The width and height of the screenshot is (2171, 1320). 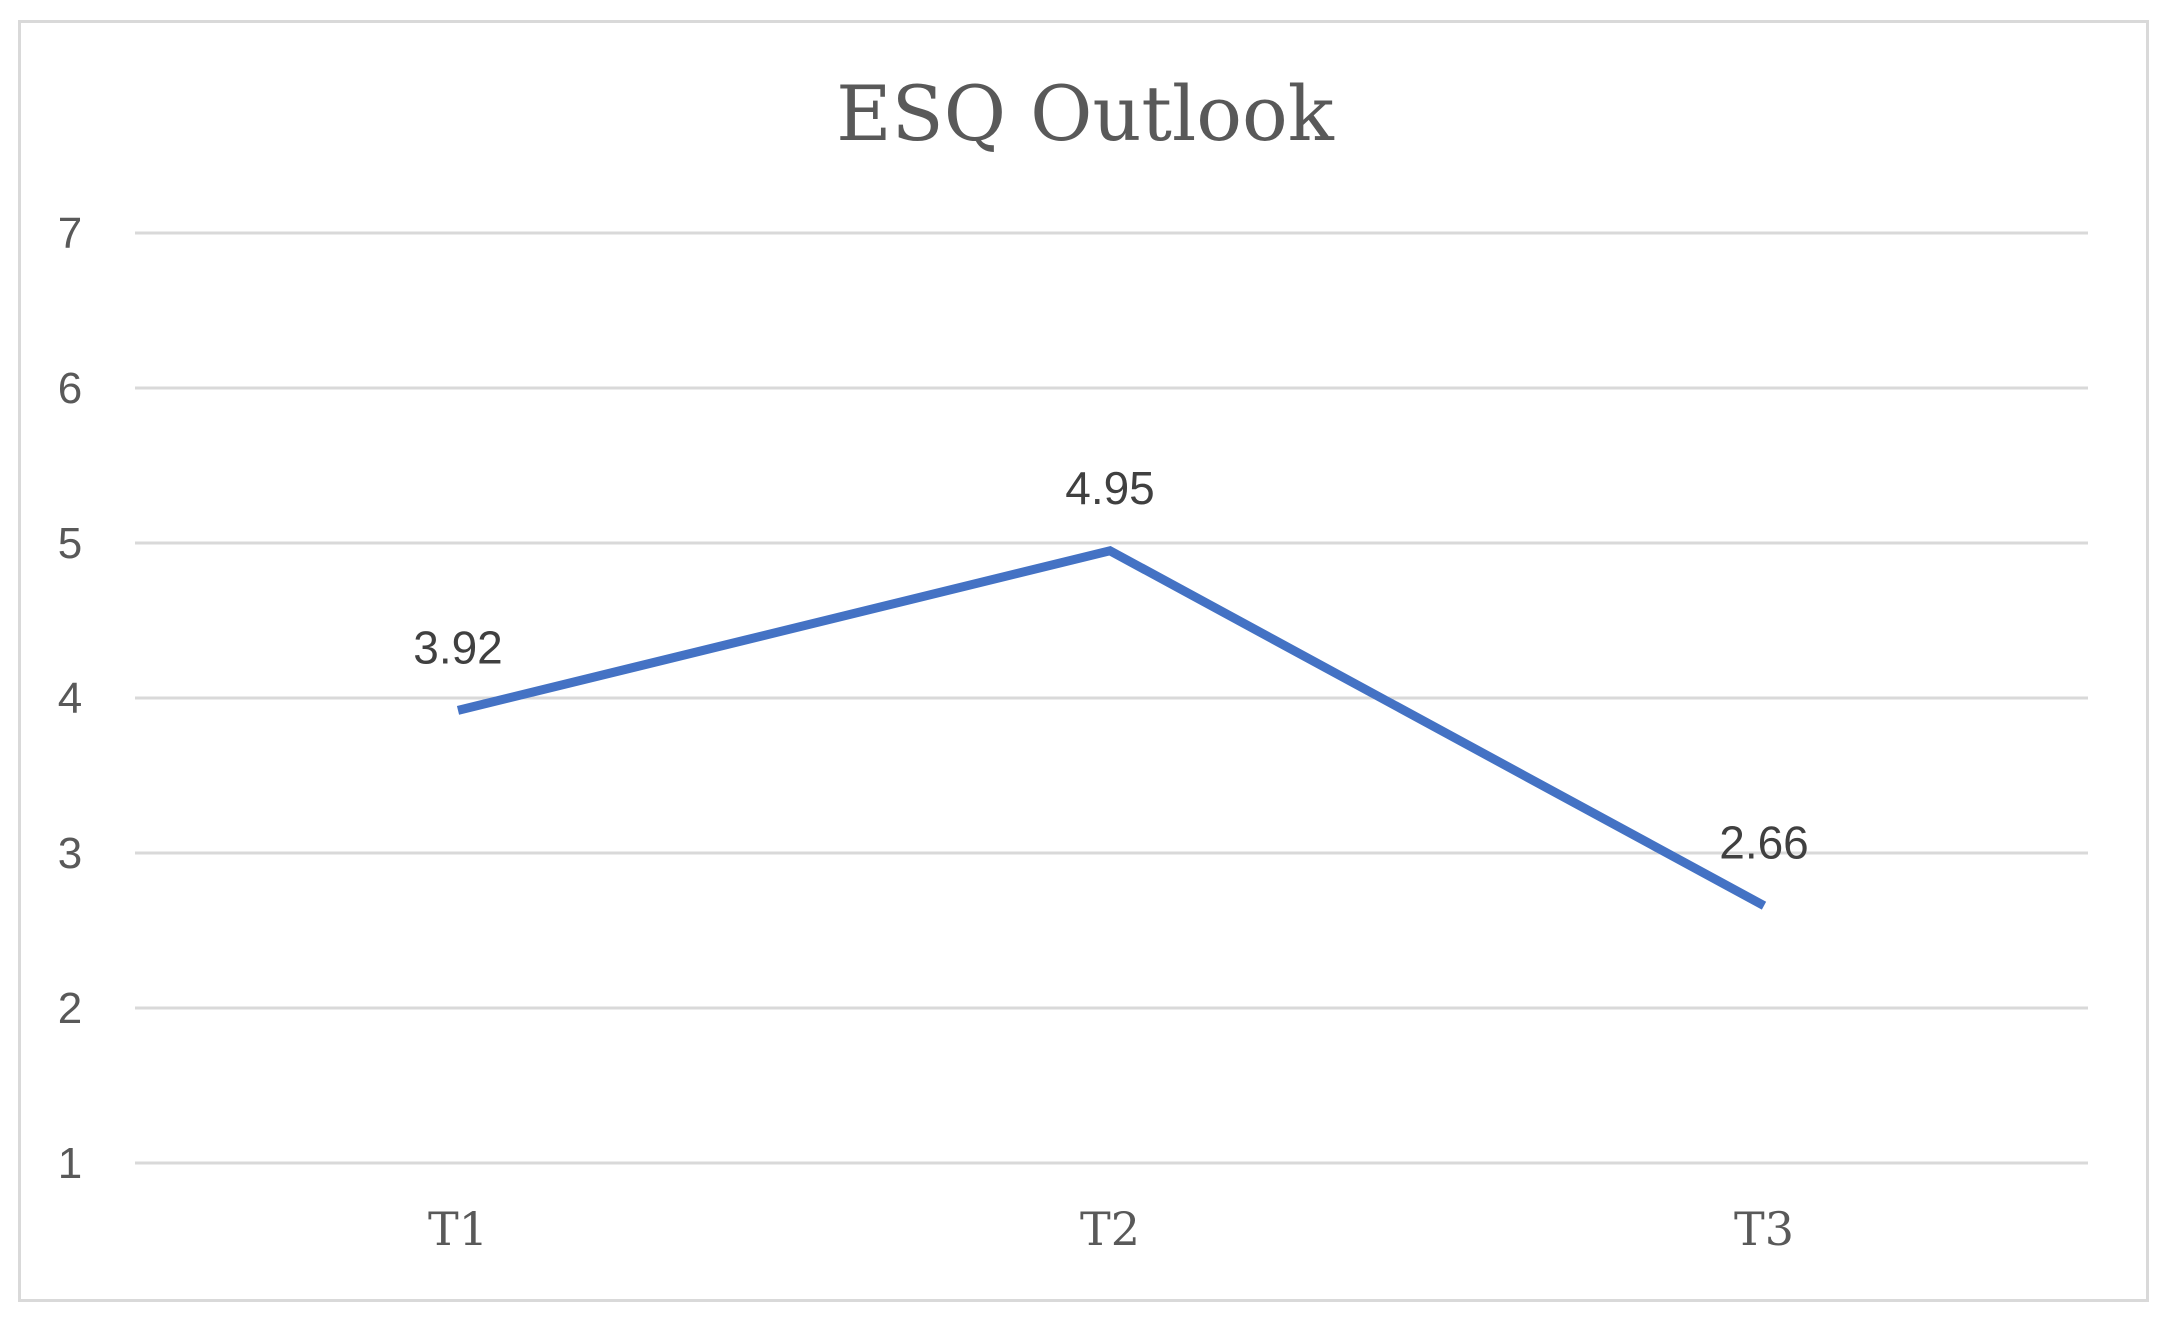 What do you see at coordinates (70, 1163) in the screenshot?
I see `y-tick-label: 1` at bounding box center [70, 1163].